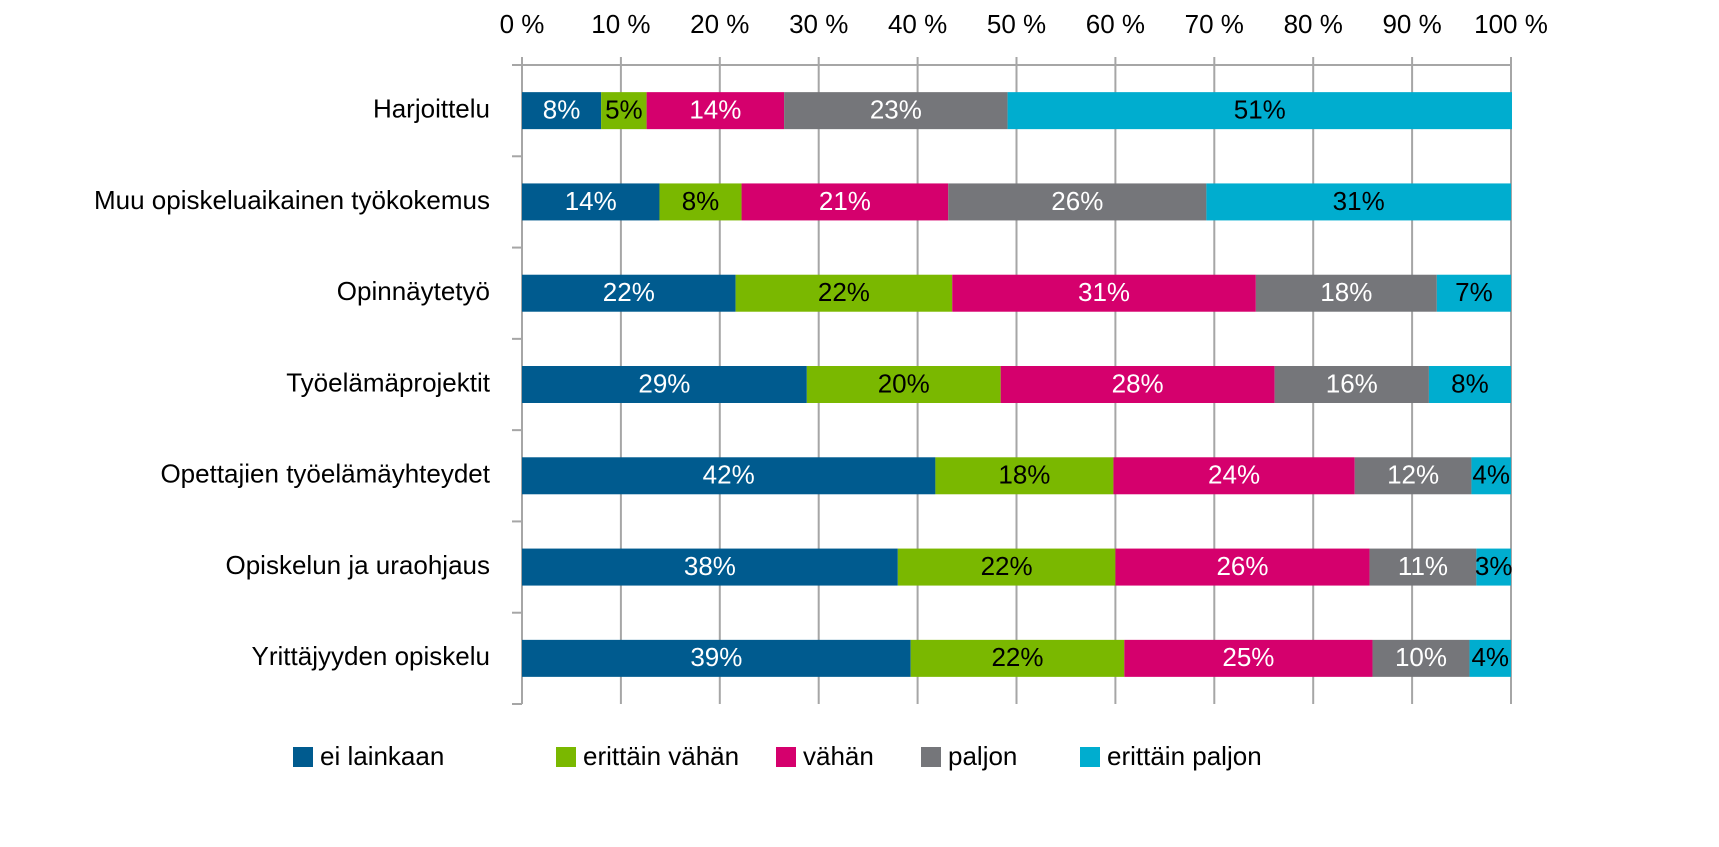  What do you see at coordinates (522, 24) in the screenshot?
I see `x-tick-label: 0 %` at bounding box center [522, 24].